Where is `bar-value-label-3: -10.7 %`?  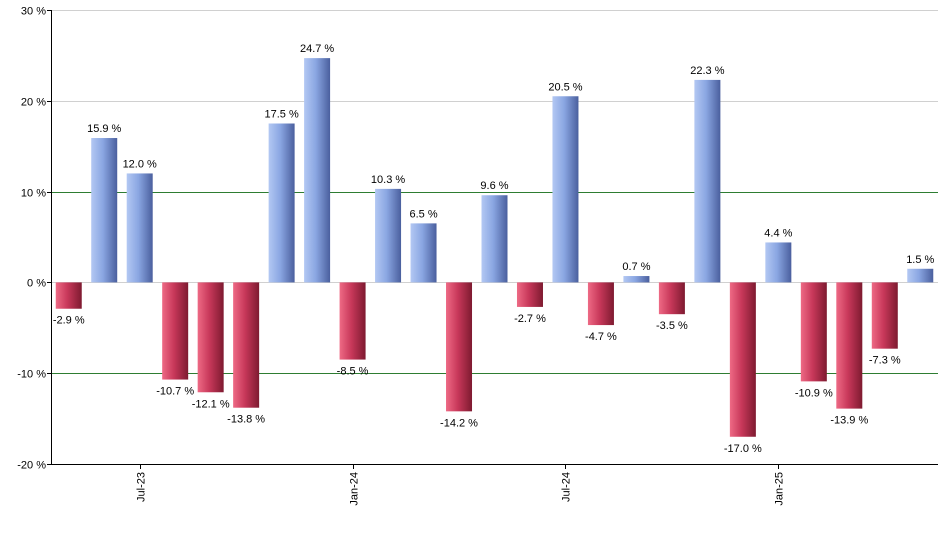 bar-value-label-3: -10.7 % is located at coordinates (175, 392).